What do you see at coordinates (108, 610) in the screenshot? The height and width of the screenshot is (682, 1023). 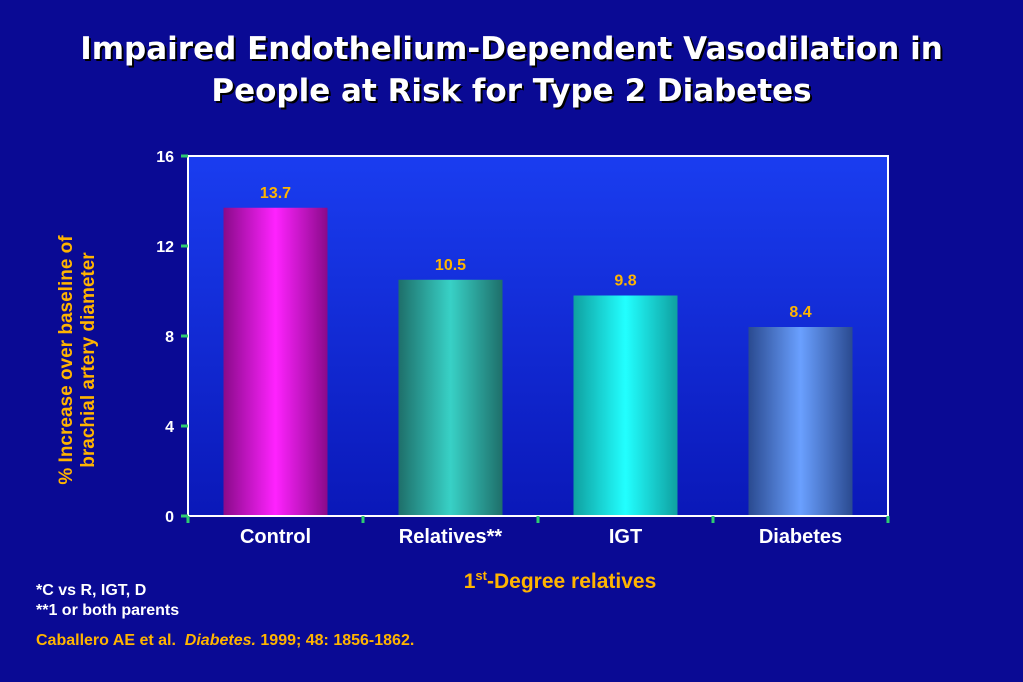 I see `footnote-2: **1 or both parents` at bounding box center [108, 610].